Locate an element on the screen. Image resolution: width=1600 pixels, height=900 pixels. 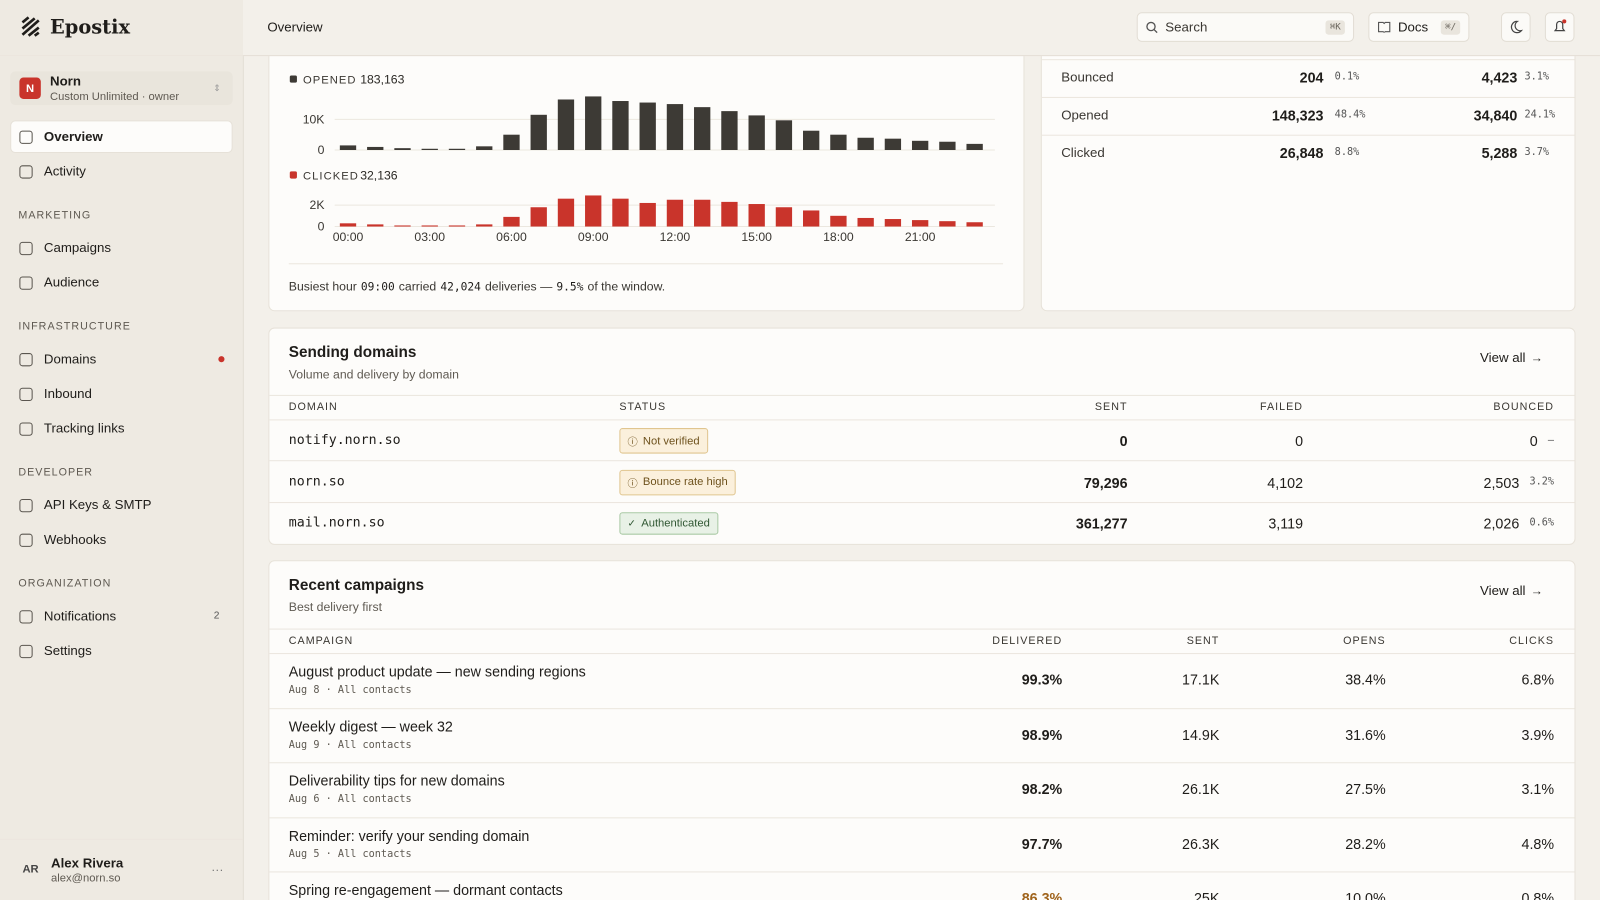
column-header: OPENS is located at coordinates (1364, 640).